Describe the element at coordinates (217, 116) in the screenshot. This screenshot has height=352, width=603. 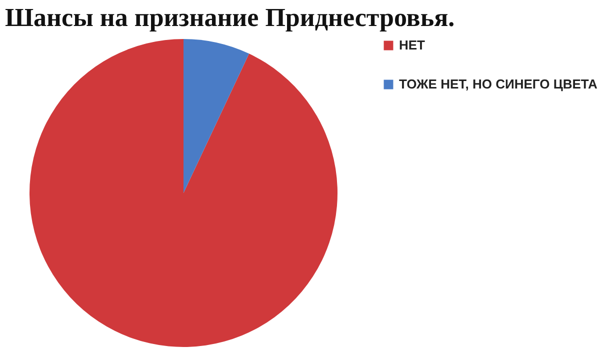
I see `pie-slice` at that location.